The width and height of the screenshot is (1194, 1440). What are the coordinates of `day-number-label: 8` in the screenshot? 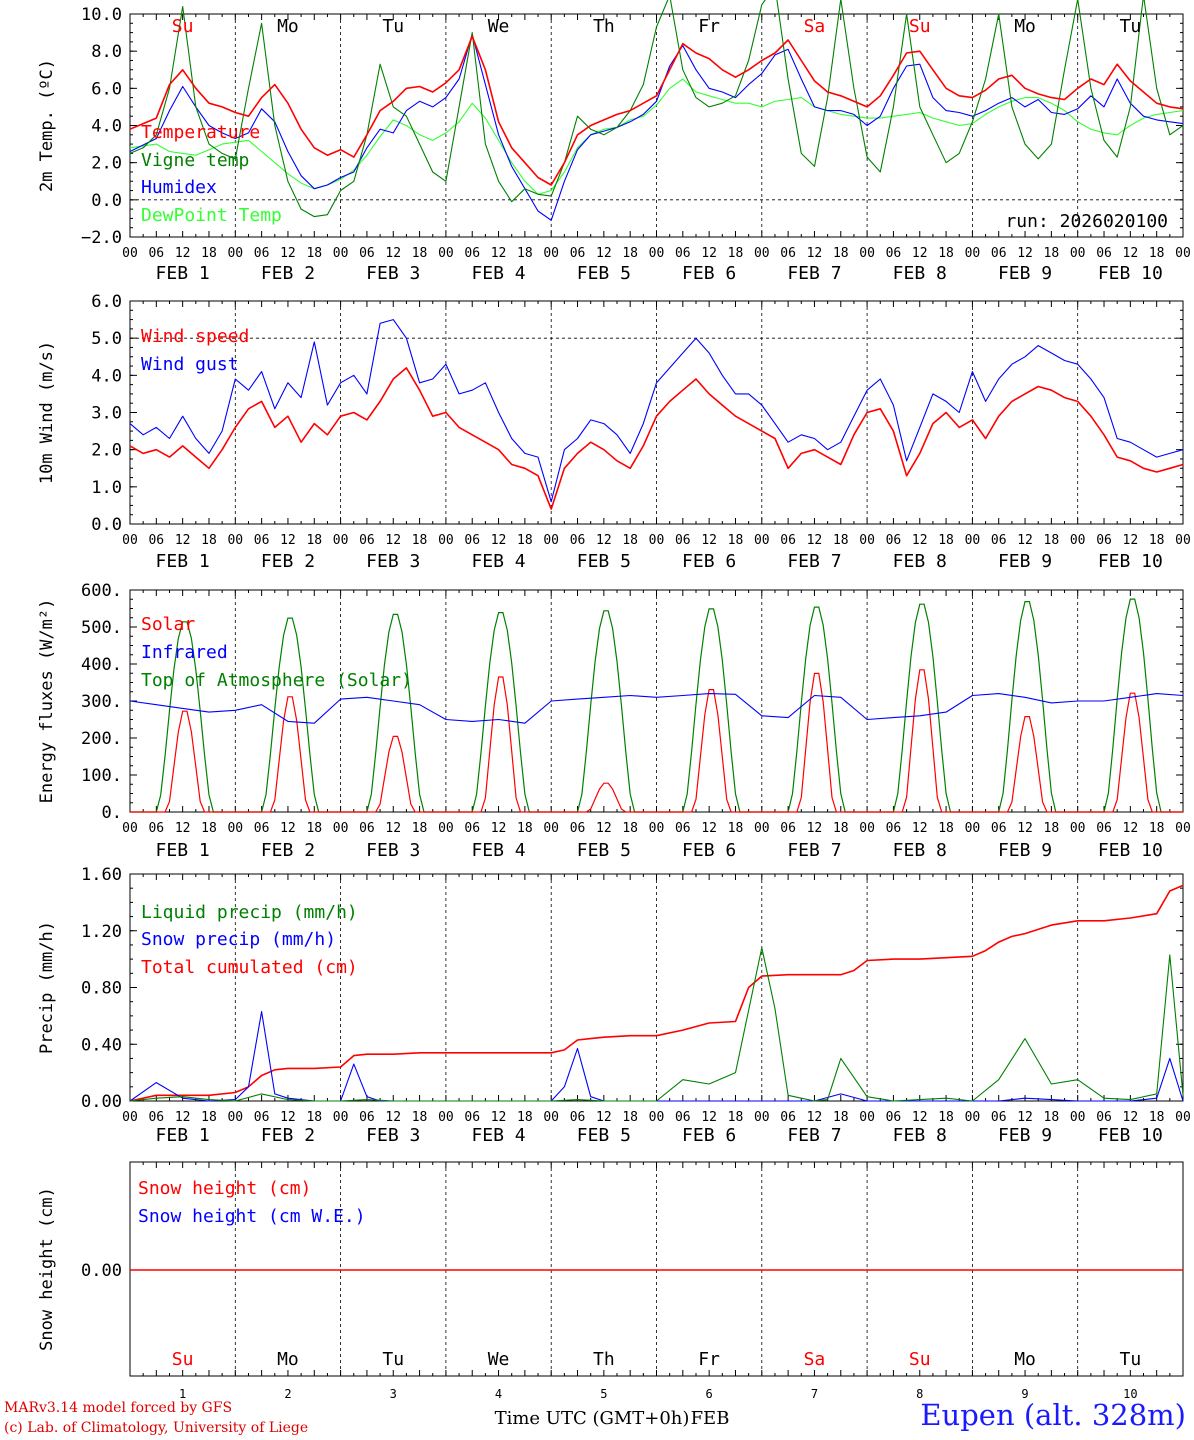 It's located at (919, 1394).